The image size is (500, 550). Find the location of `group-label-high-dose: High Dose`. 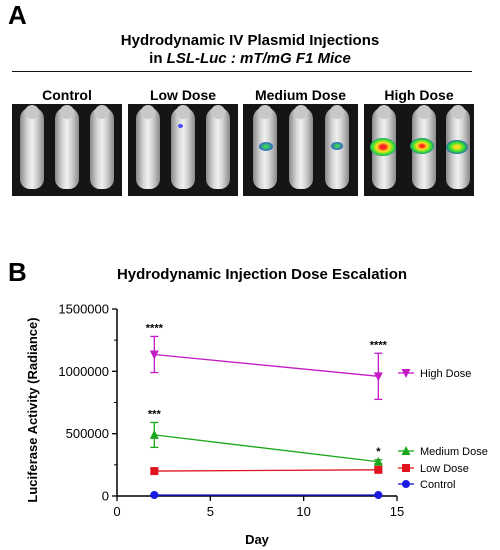

group-label-high-dose: High Dose is located at coordinates (419, 95).